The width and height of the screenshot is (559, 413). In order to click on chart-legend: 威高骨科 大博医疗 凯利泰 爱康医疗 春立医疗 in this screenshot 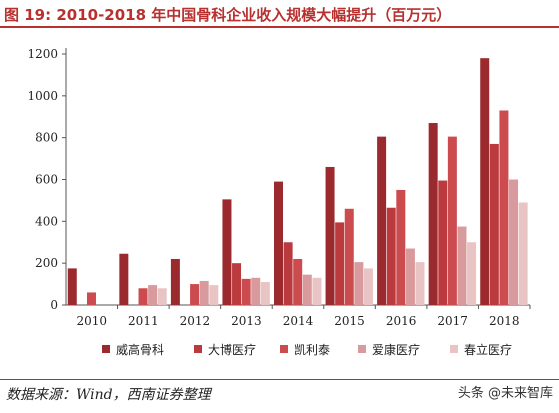, I will do `click(307, 349)`.